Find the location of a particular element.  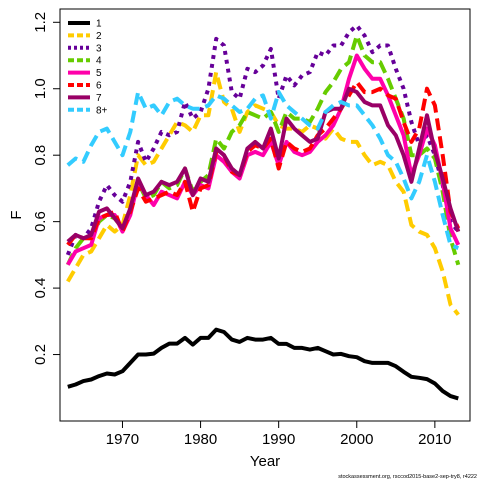

y-tick-label: 0.4 is located at coordinates (40, 288).